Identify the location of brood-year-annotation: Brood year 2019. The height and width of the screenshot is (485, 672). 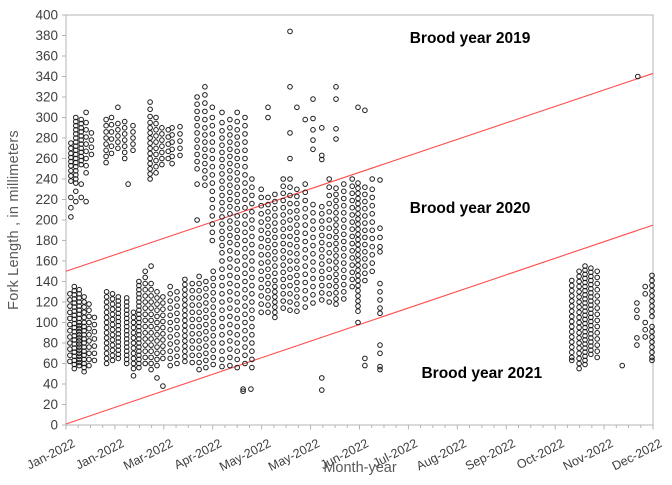
(470, 38).